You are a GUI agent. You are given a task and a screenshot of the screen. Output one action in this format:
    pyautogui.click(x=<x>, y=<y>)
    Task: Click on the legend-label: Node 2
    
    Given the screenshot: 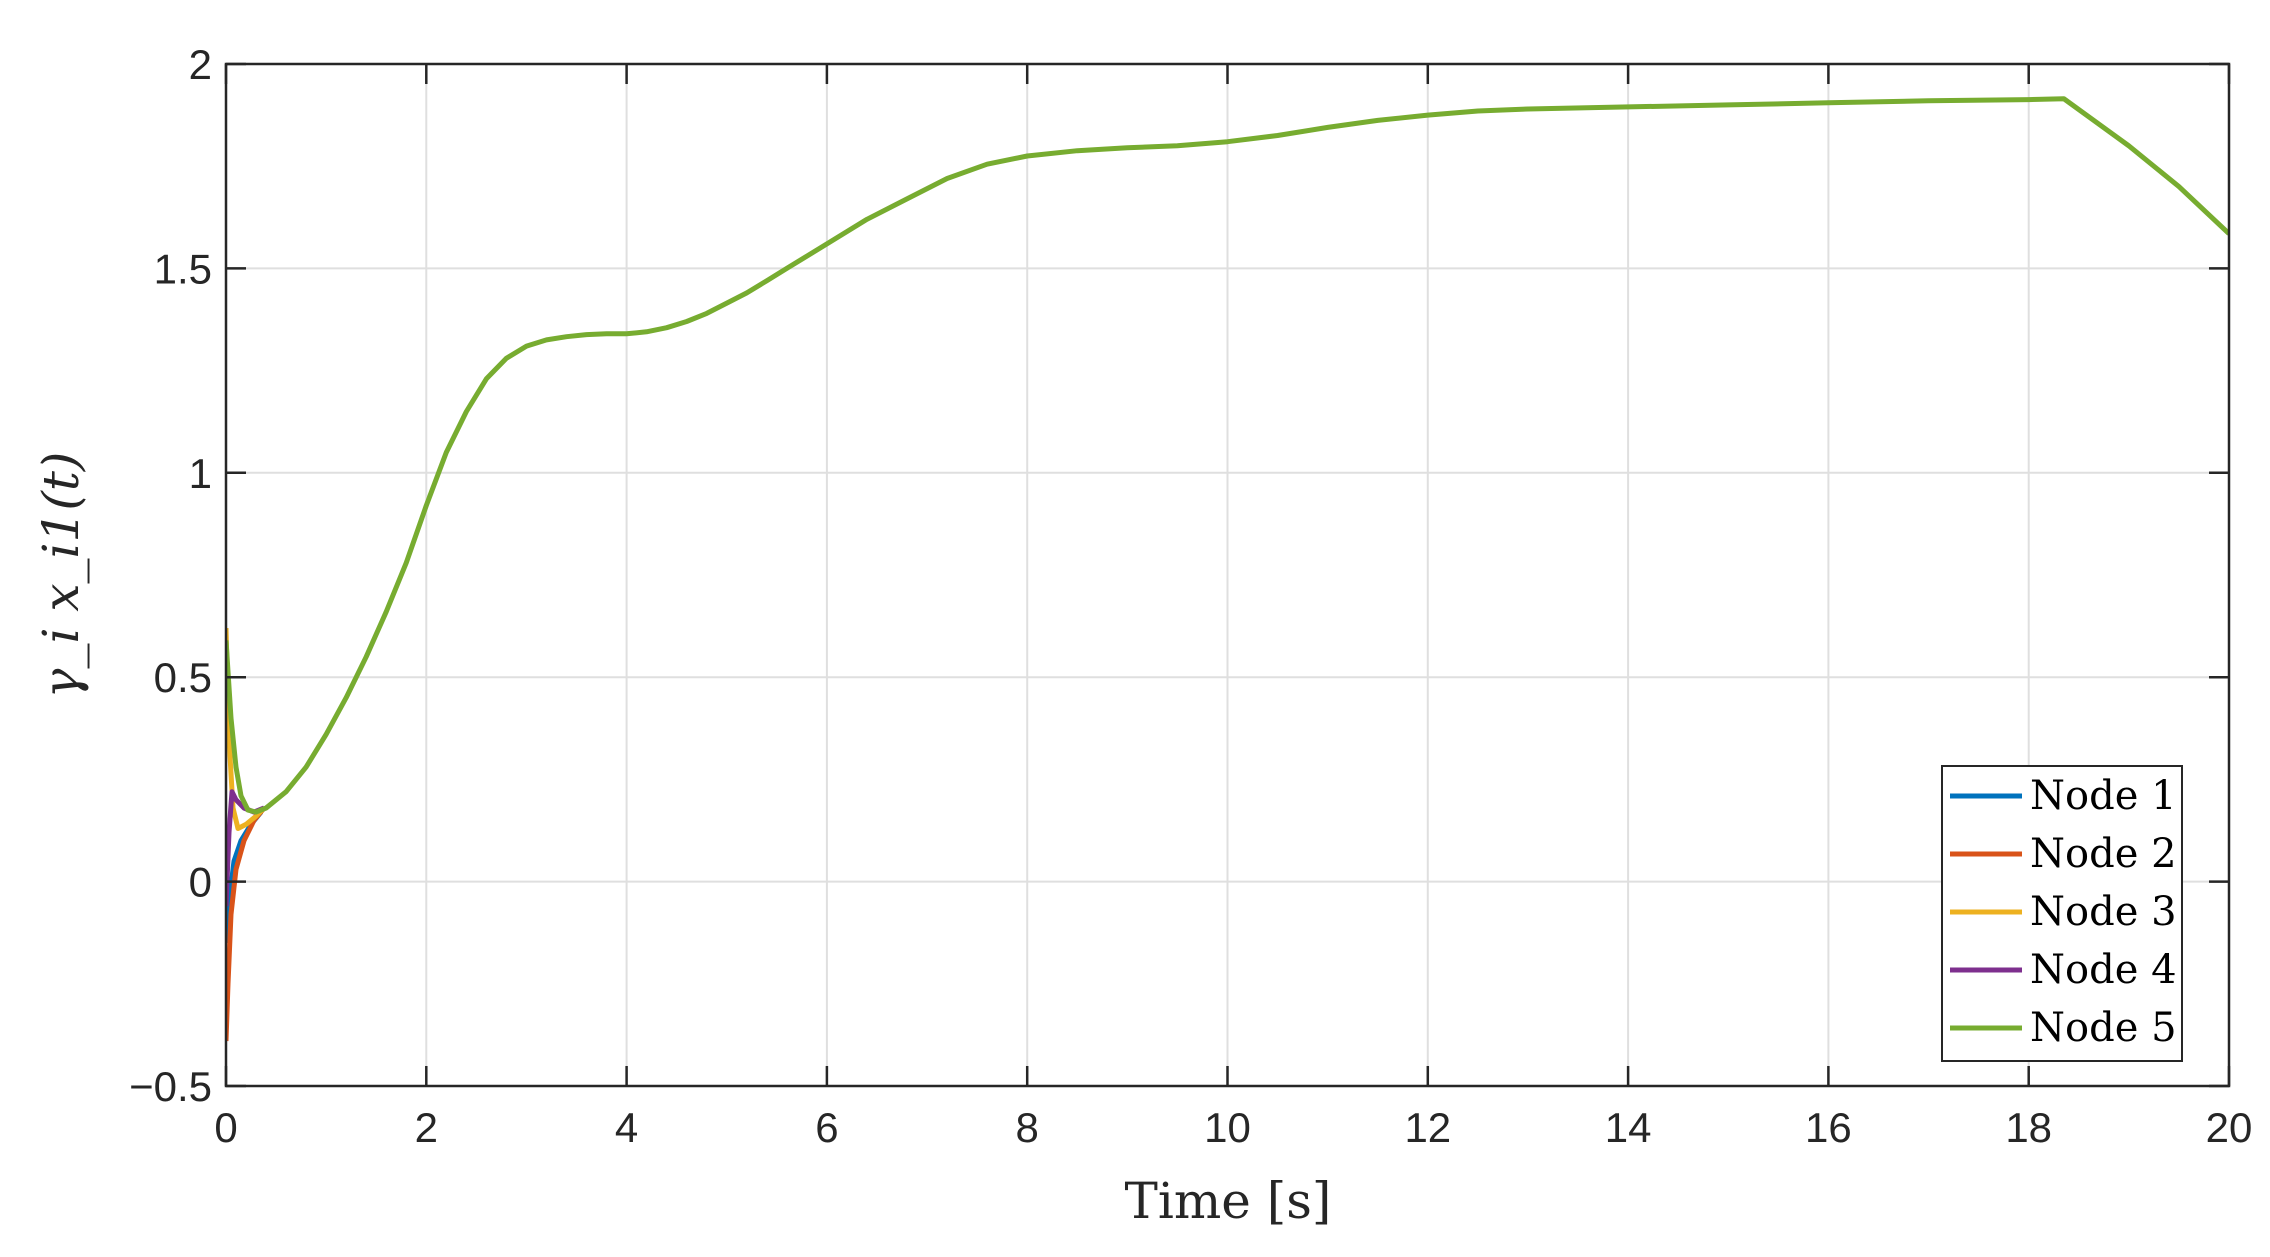 What is the action you would take?
    pyautogui.click(x=2103, y=854)
    